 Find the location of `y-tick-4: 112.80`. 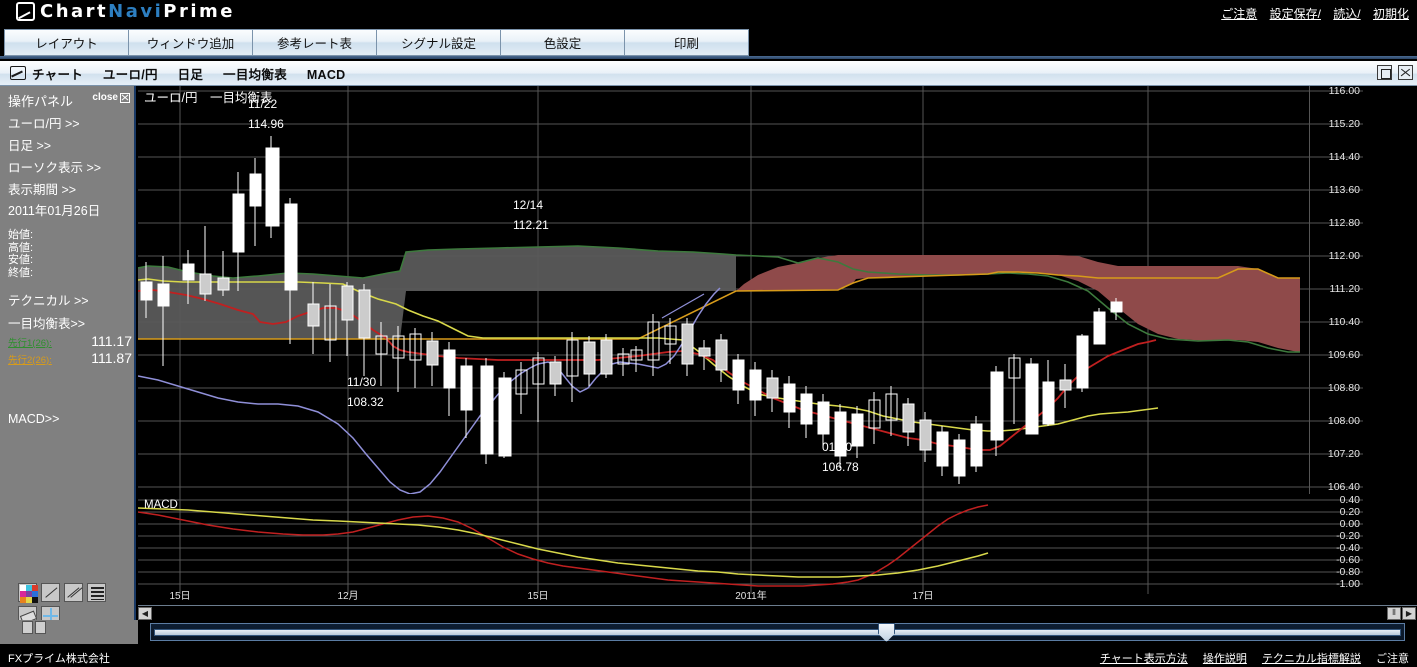

y-tick-4: 112.80 is located at coordinates (1344, 223).